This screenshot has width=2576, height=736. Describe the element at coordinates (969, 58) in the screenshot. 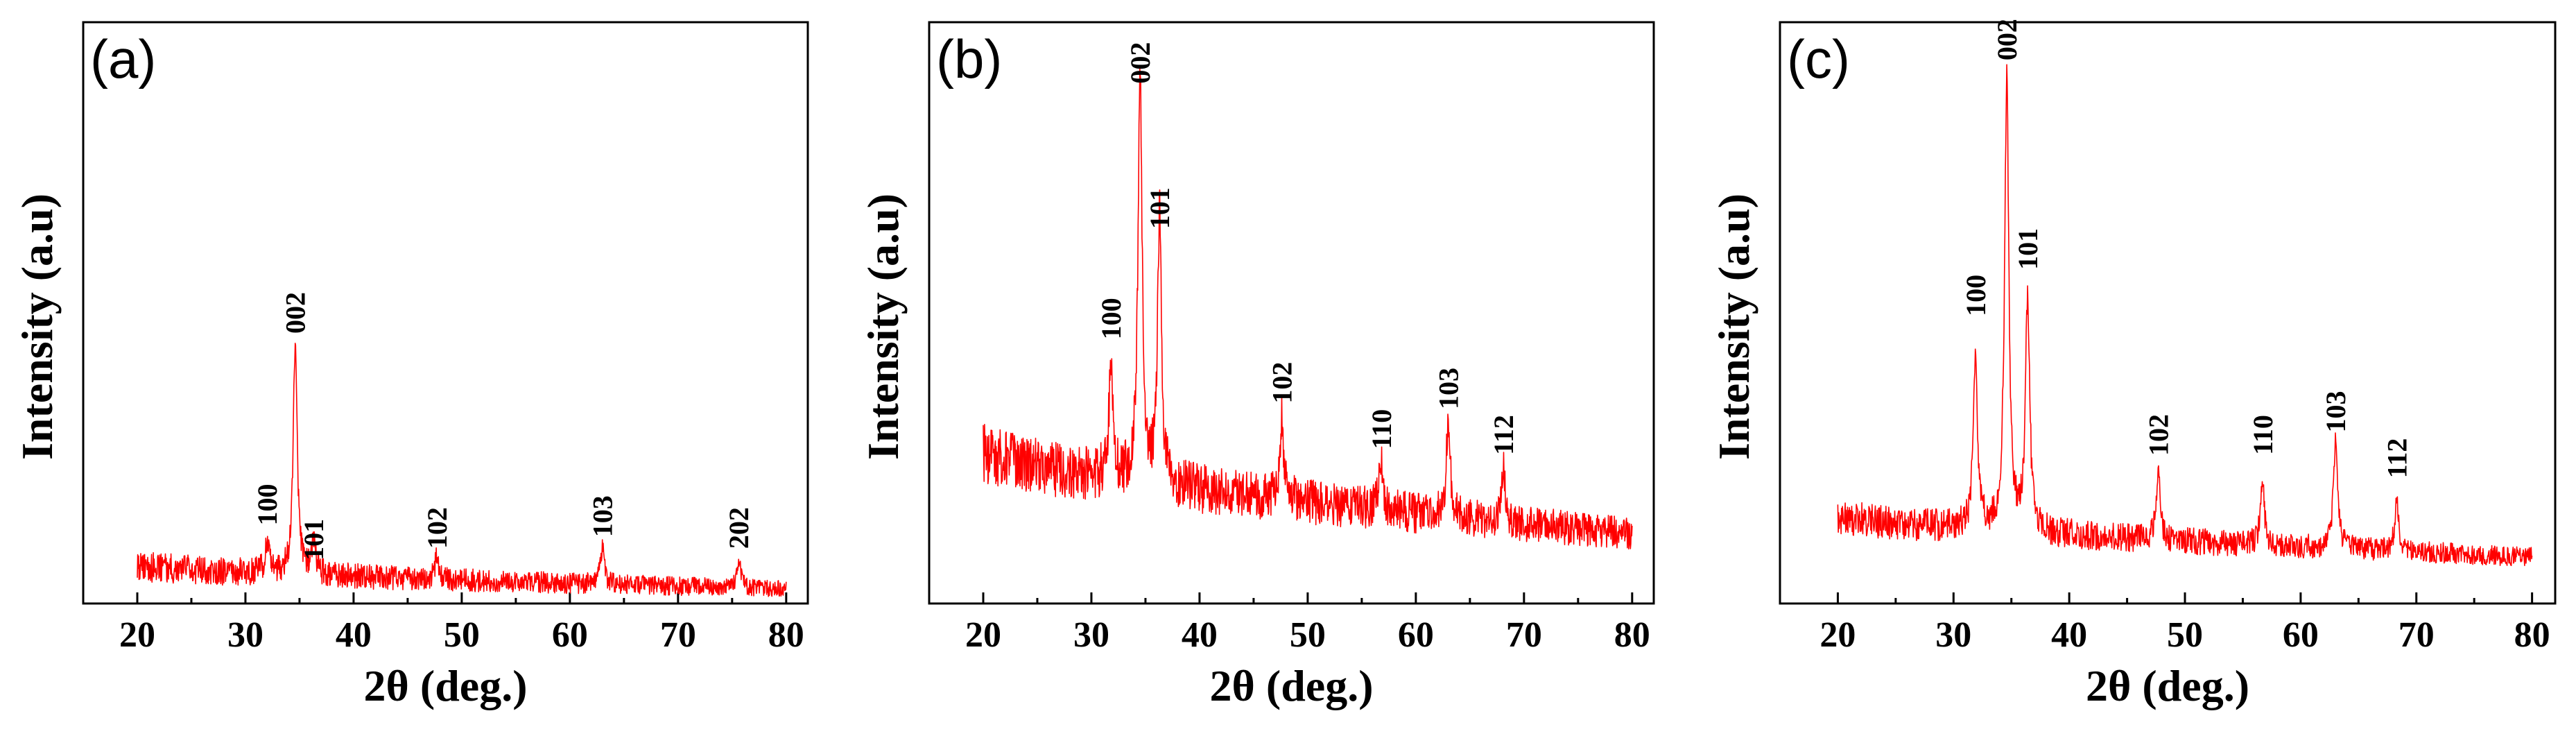

I see `panel-label: (b)` at that location.